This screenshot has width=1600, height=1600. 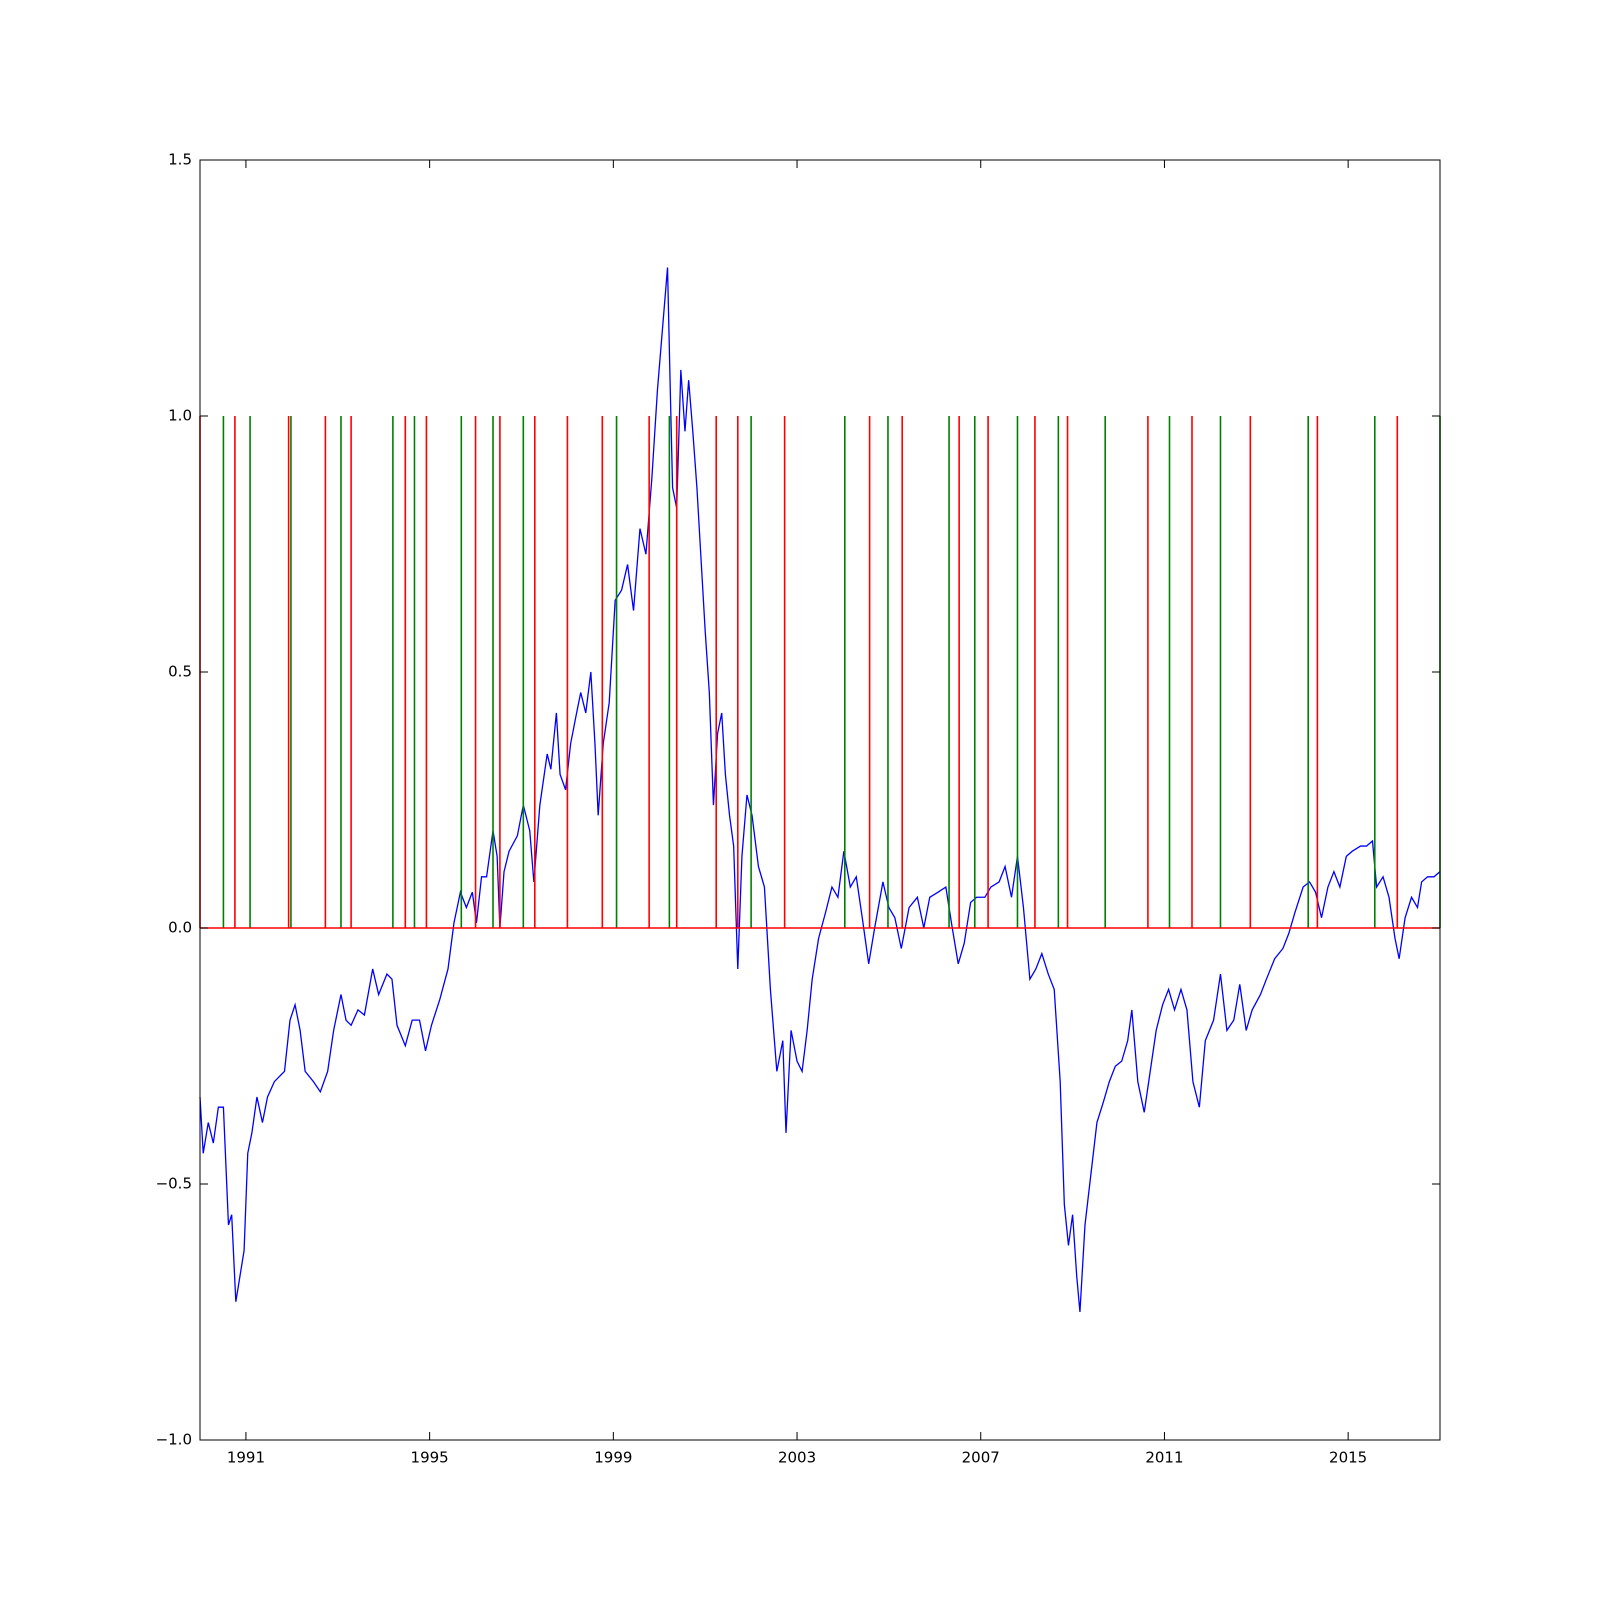 I want to click on x-tick-label: 2015, so click(x=1348, y=1458).